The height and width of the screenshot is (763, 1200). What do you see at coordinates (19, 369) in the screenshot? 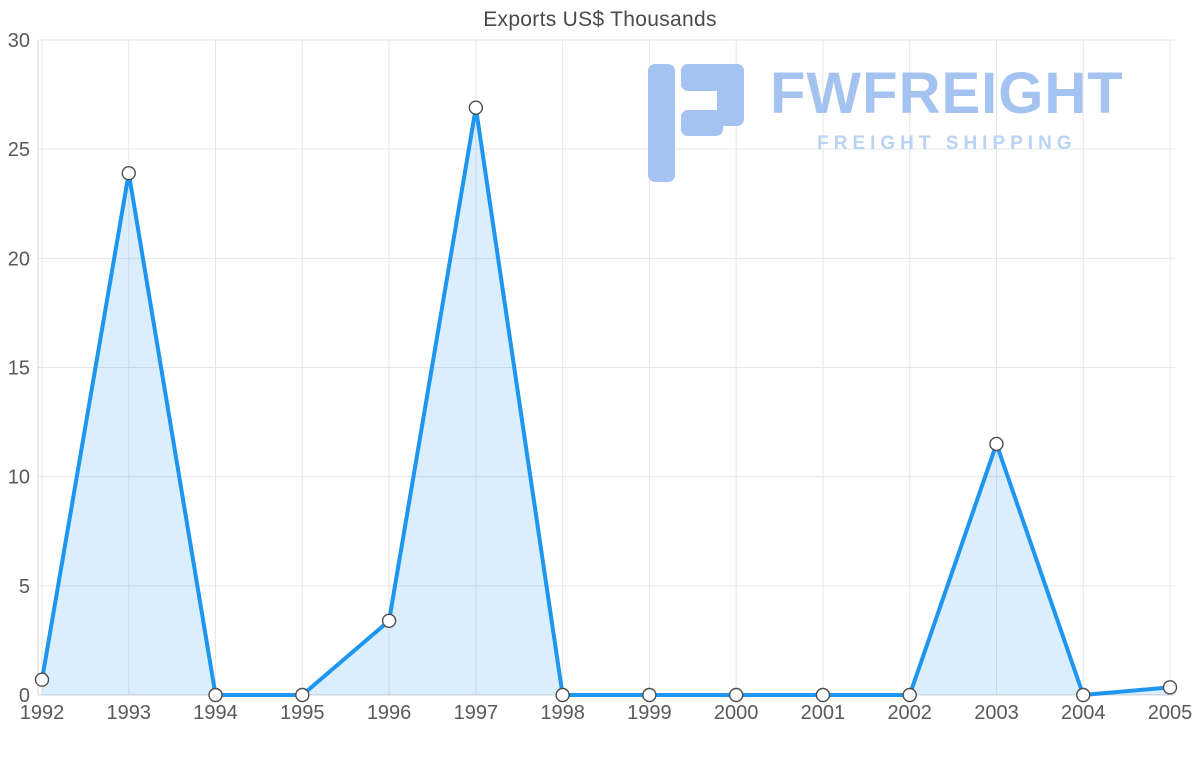
I see `y-tick-label: 15` at bounding box center [19, 369].